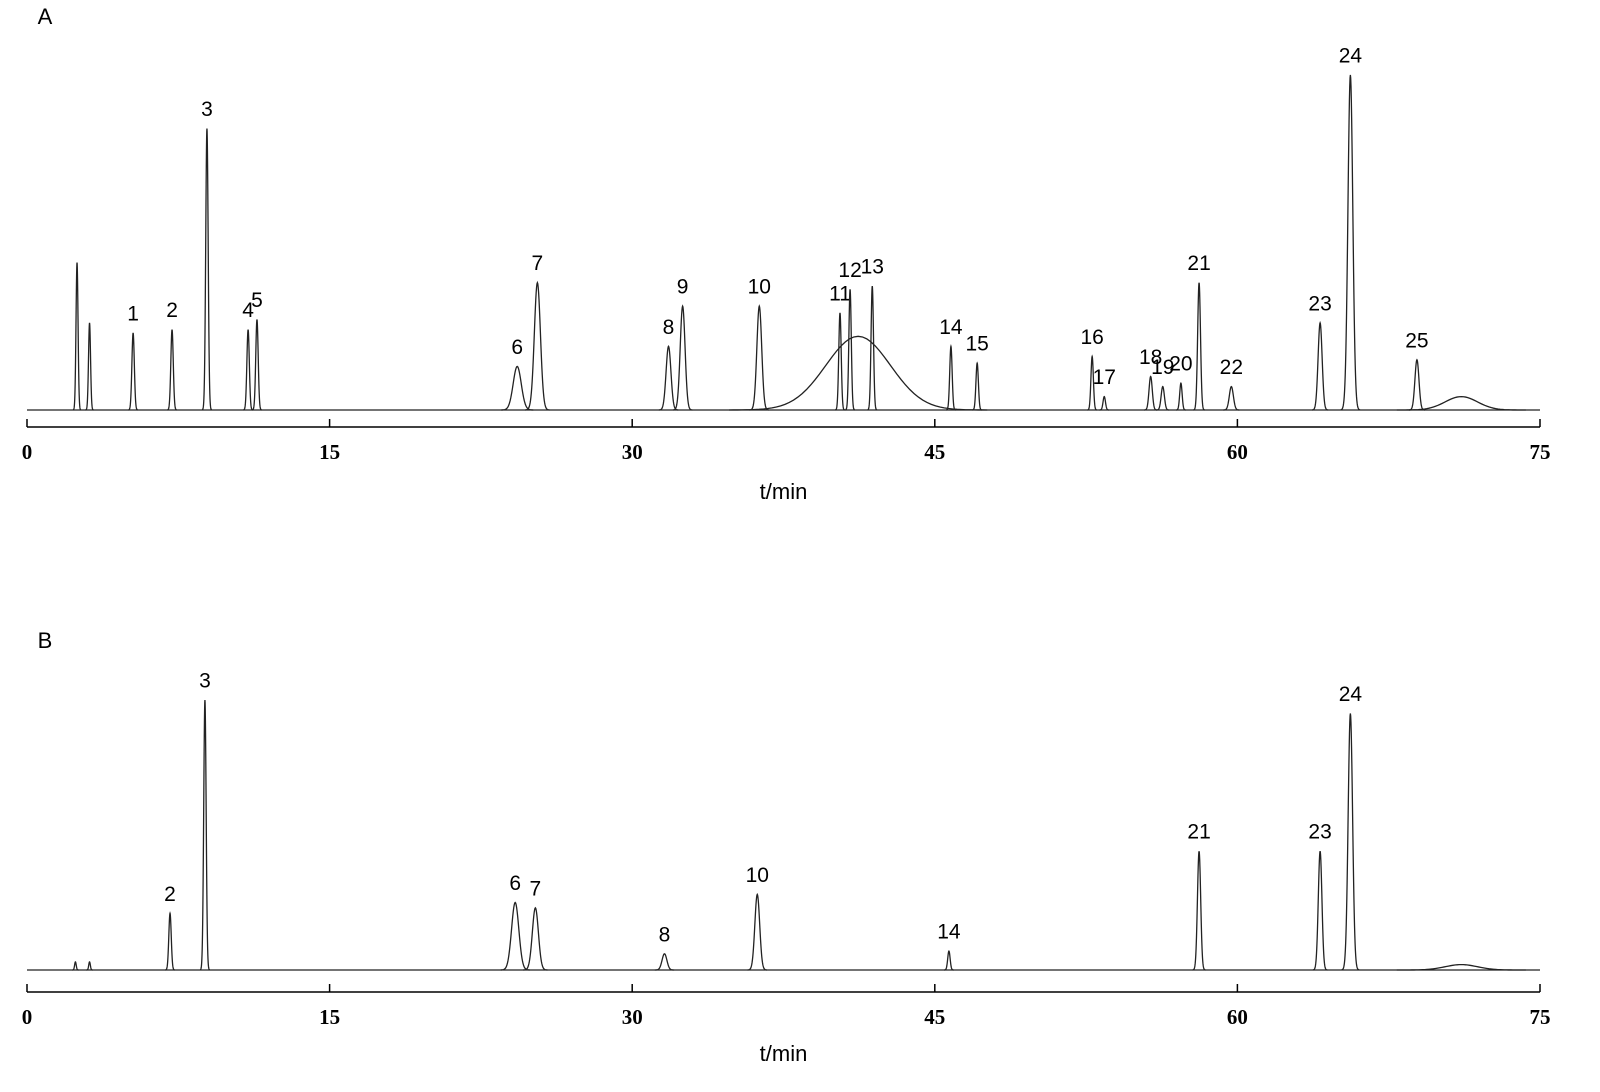  I want to click on peak-label: 4, so click(248, 310).